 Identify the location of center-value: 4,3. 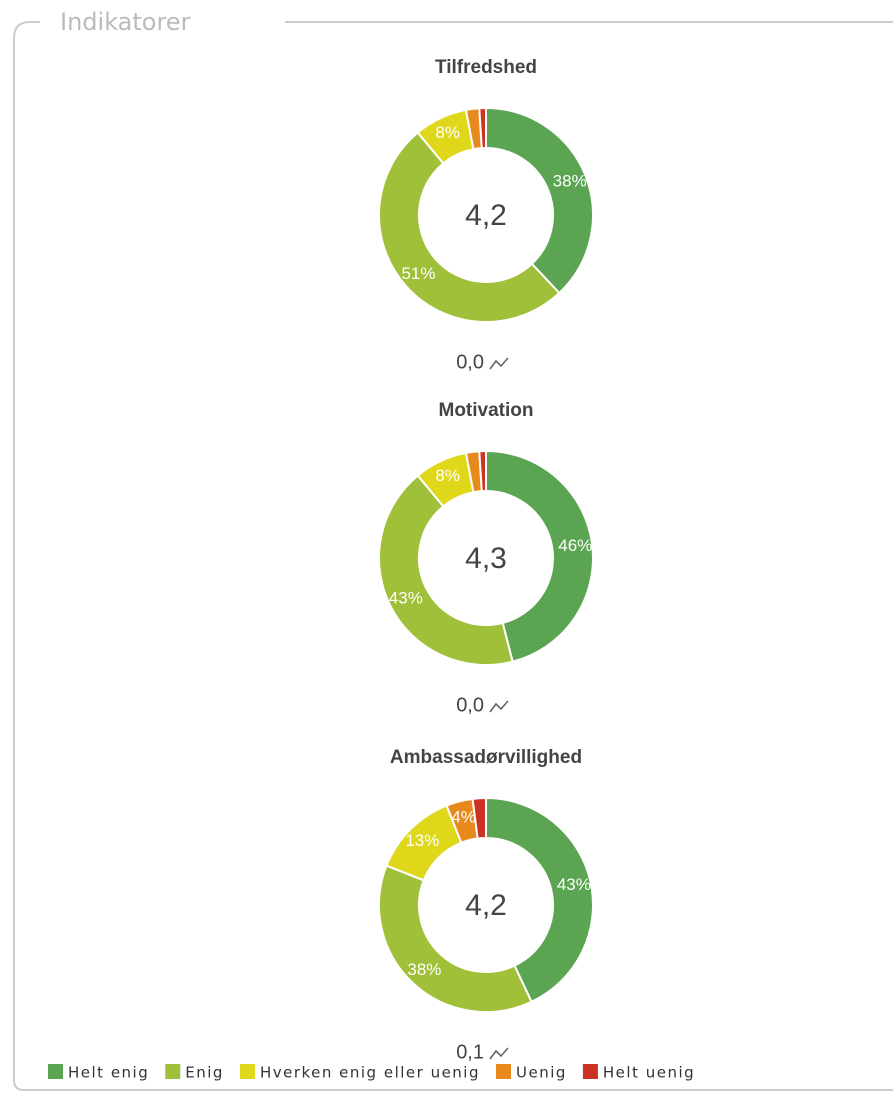
(486, 558).